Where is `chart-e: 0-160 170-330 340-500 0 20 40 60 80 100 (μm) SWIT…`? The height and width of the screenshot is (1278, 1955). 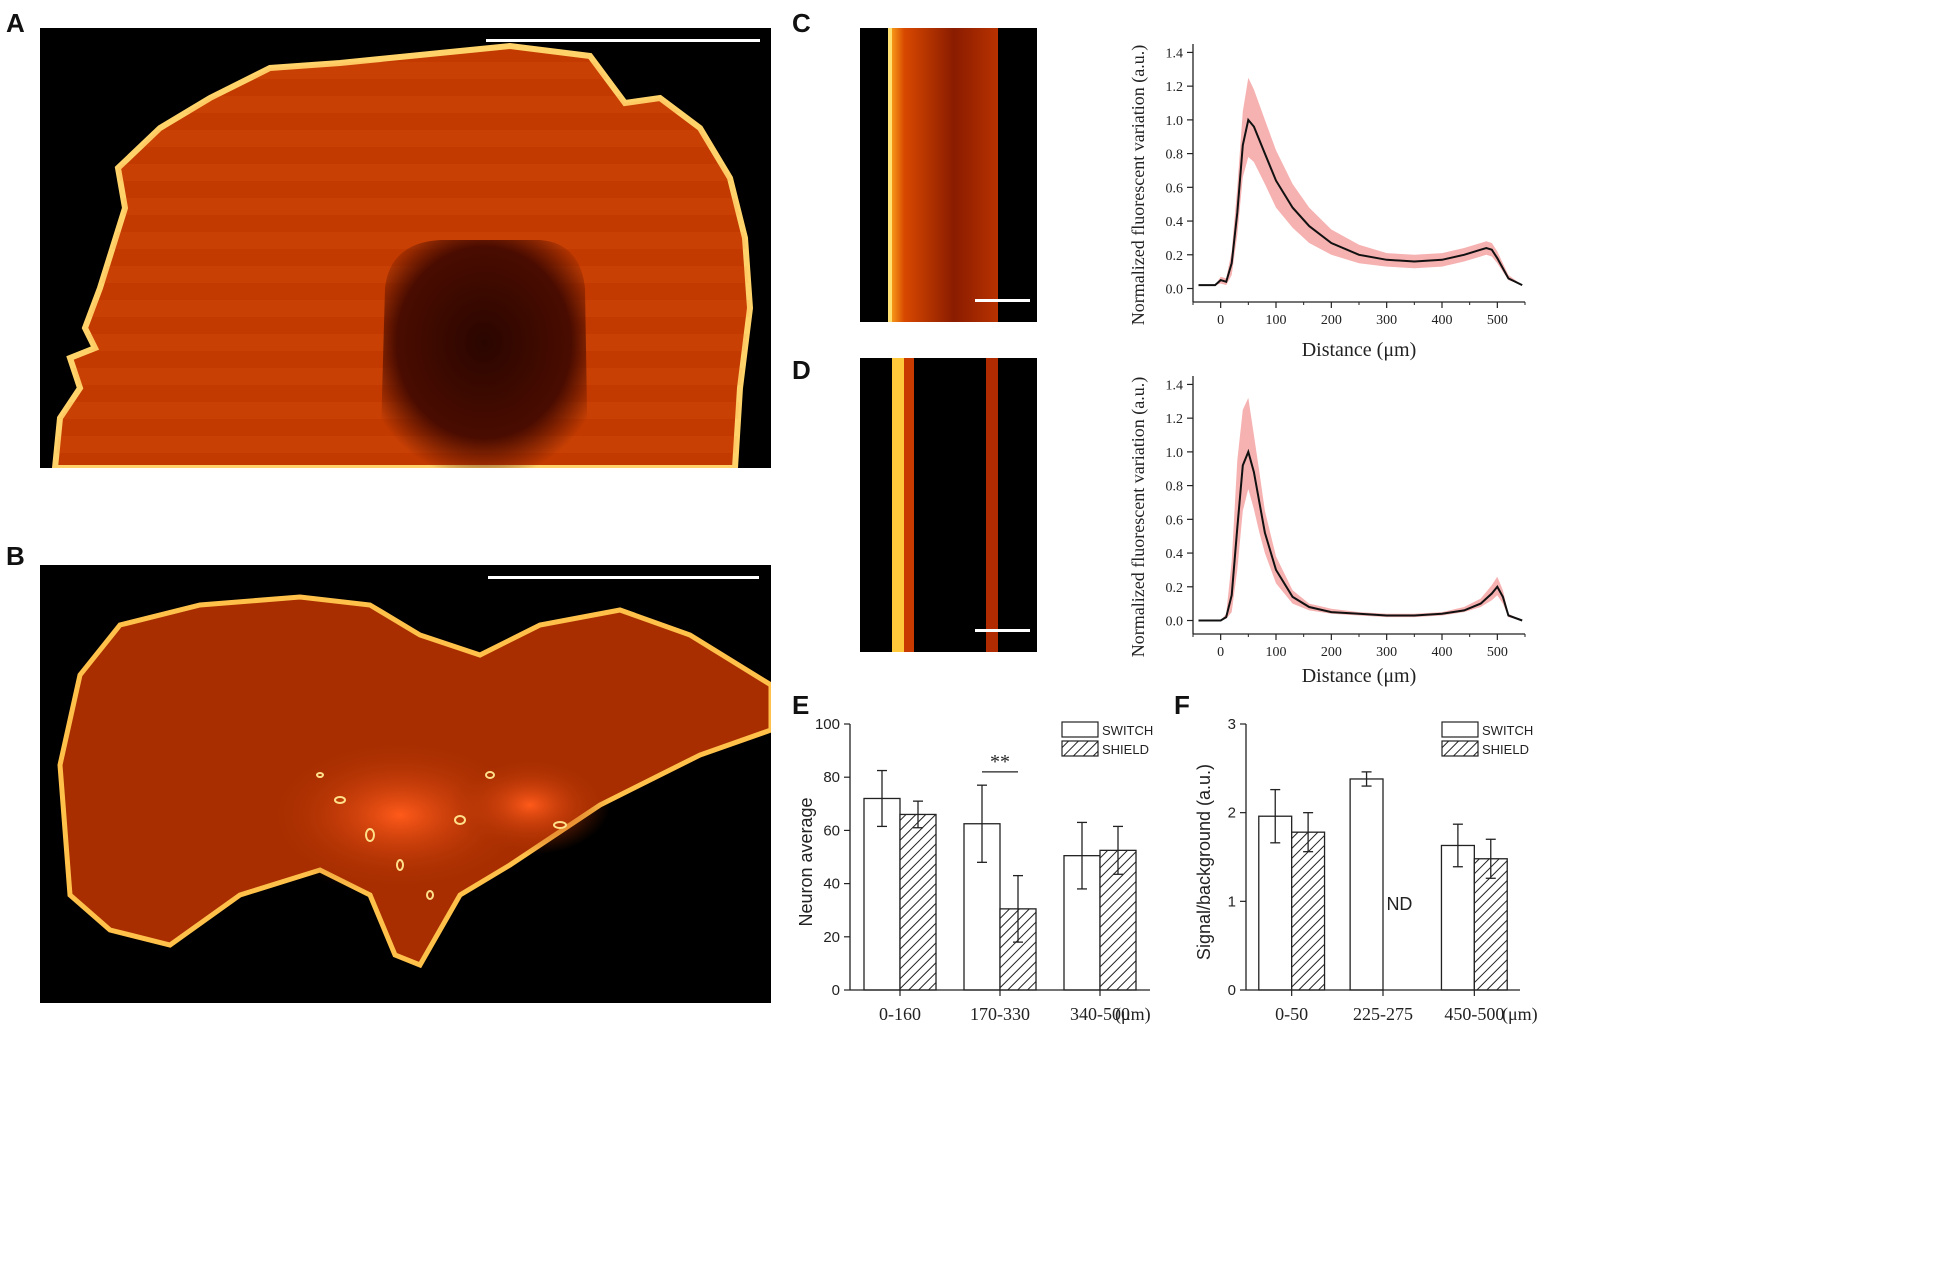
chart-e: 0-160 170-330 340-500 0 20 40 60 80 100 (μm) SWIT… is located at coordinates (974, 870).